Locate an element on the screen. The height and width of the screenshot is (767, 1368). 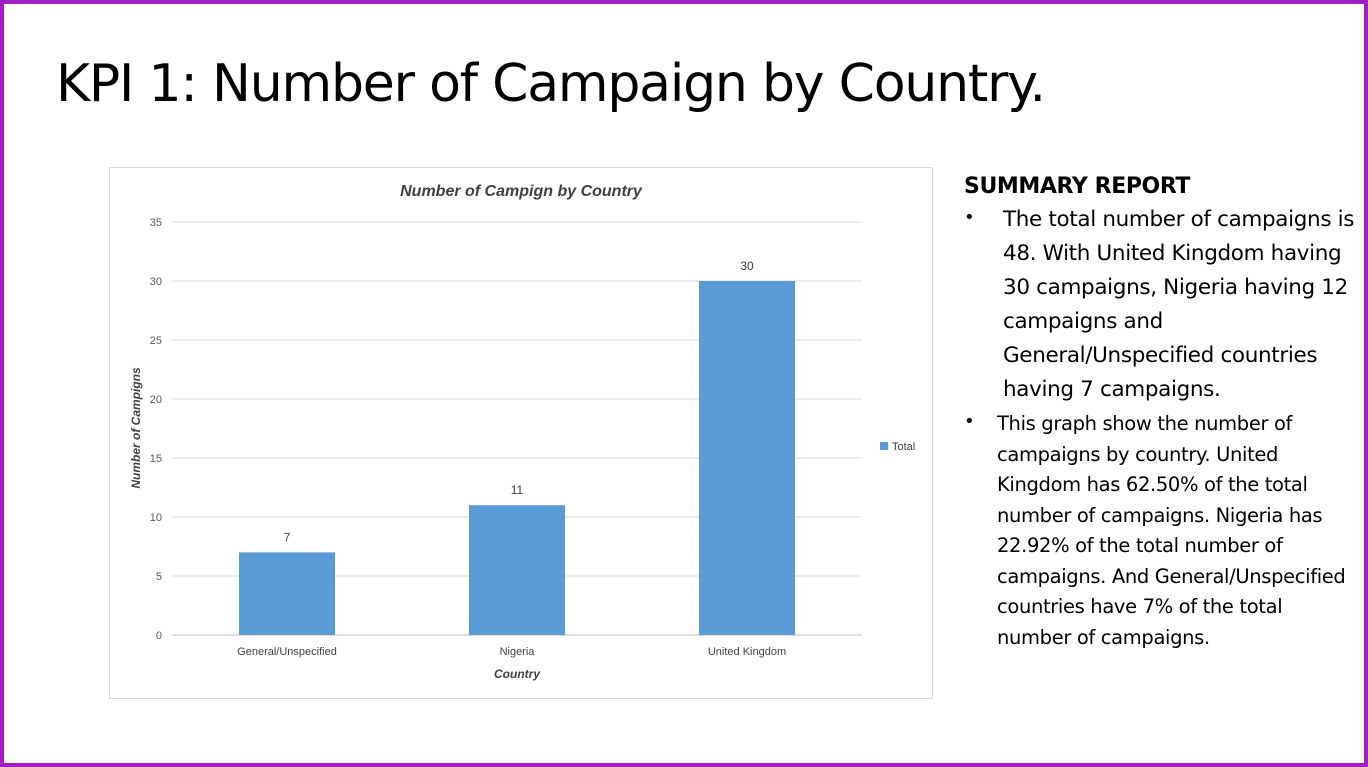
y-tick-label: 5 is located at coordinates (159, 577).